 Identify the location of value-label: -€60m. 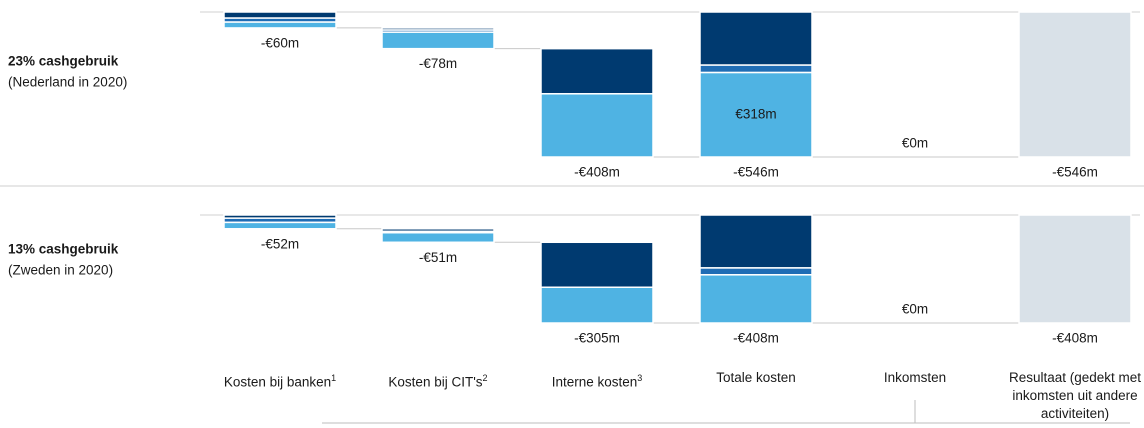
(280, 42).